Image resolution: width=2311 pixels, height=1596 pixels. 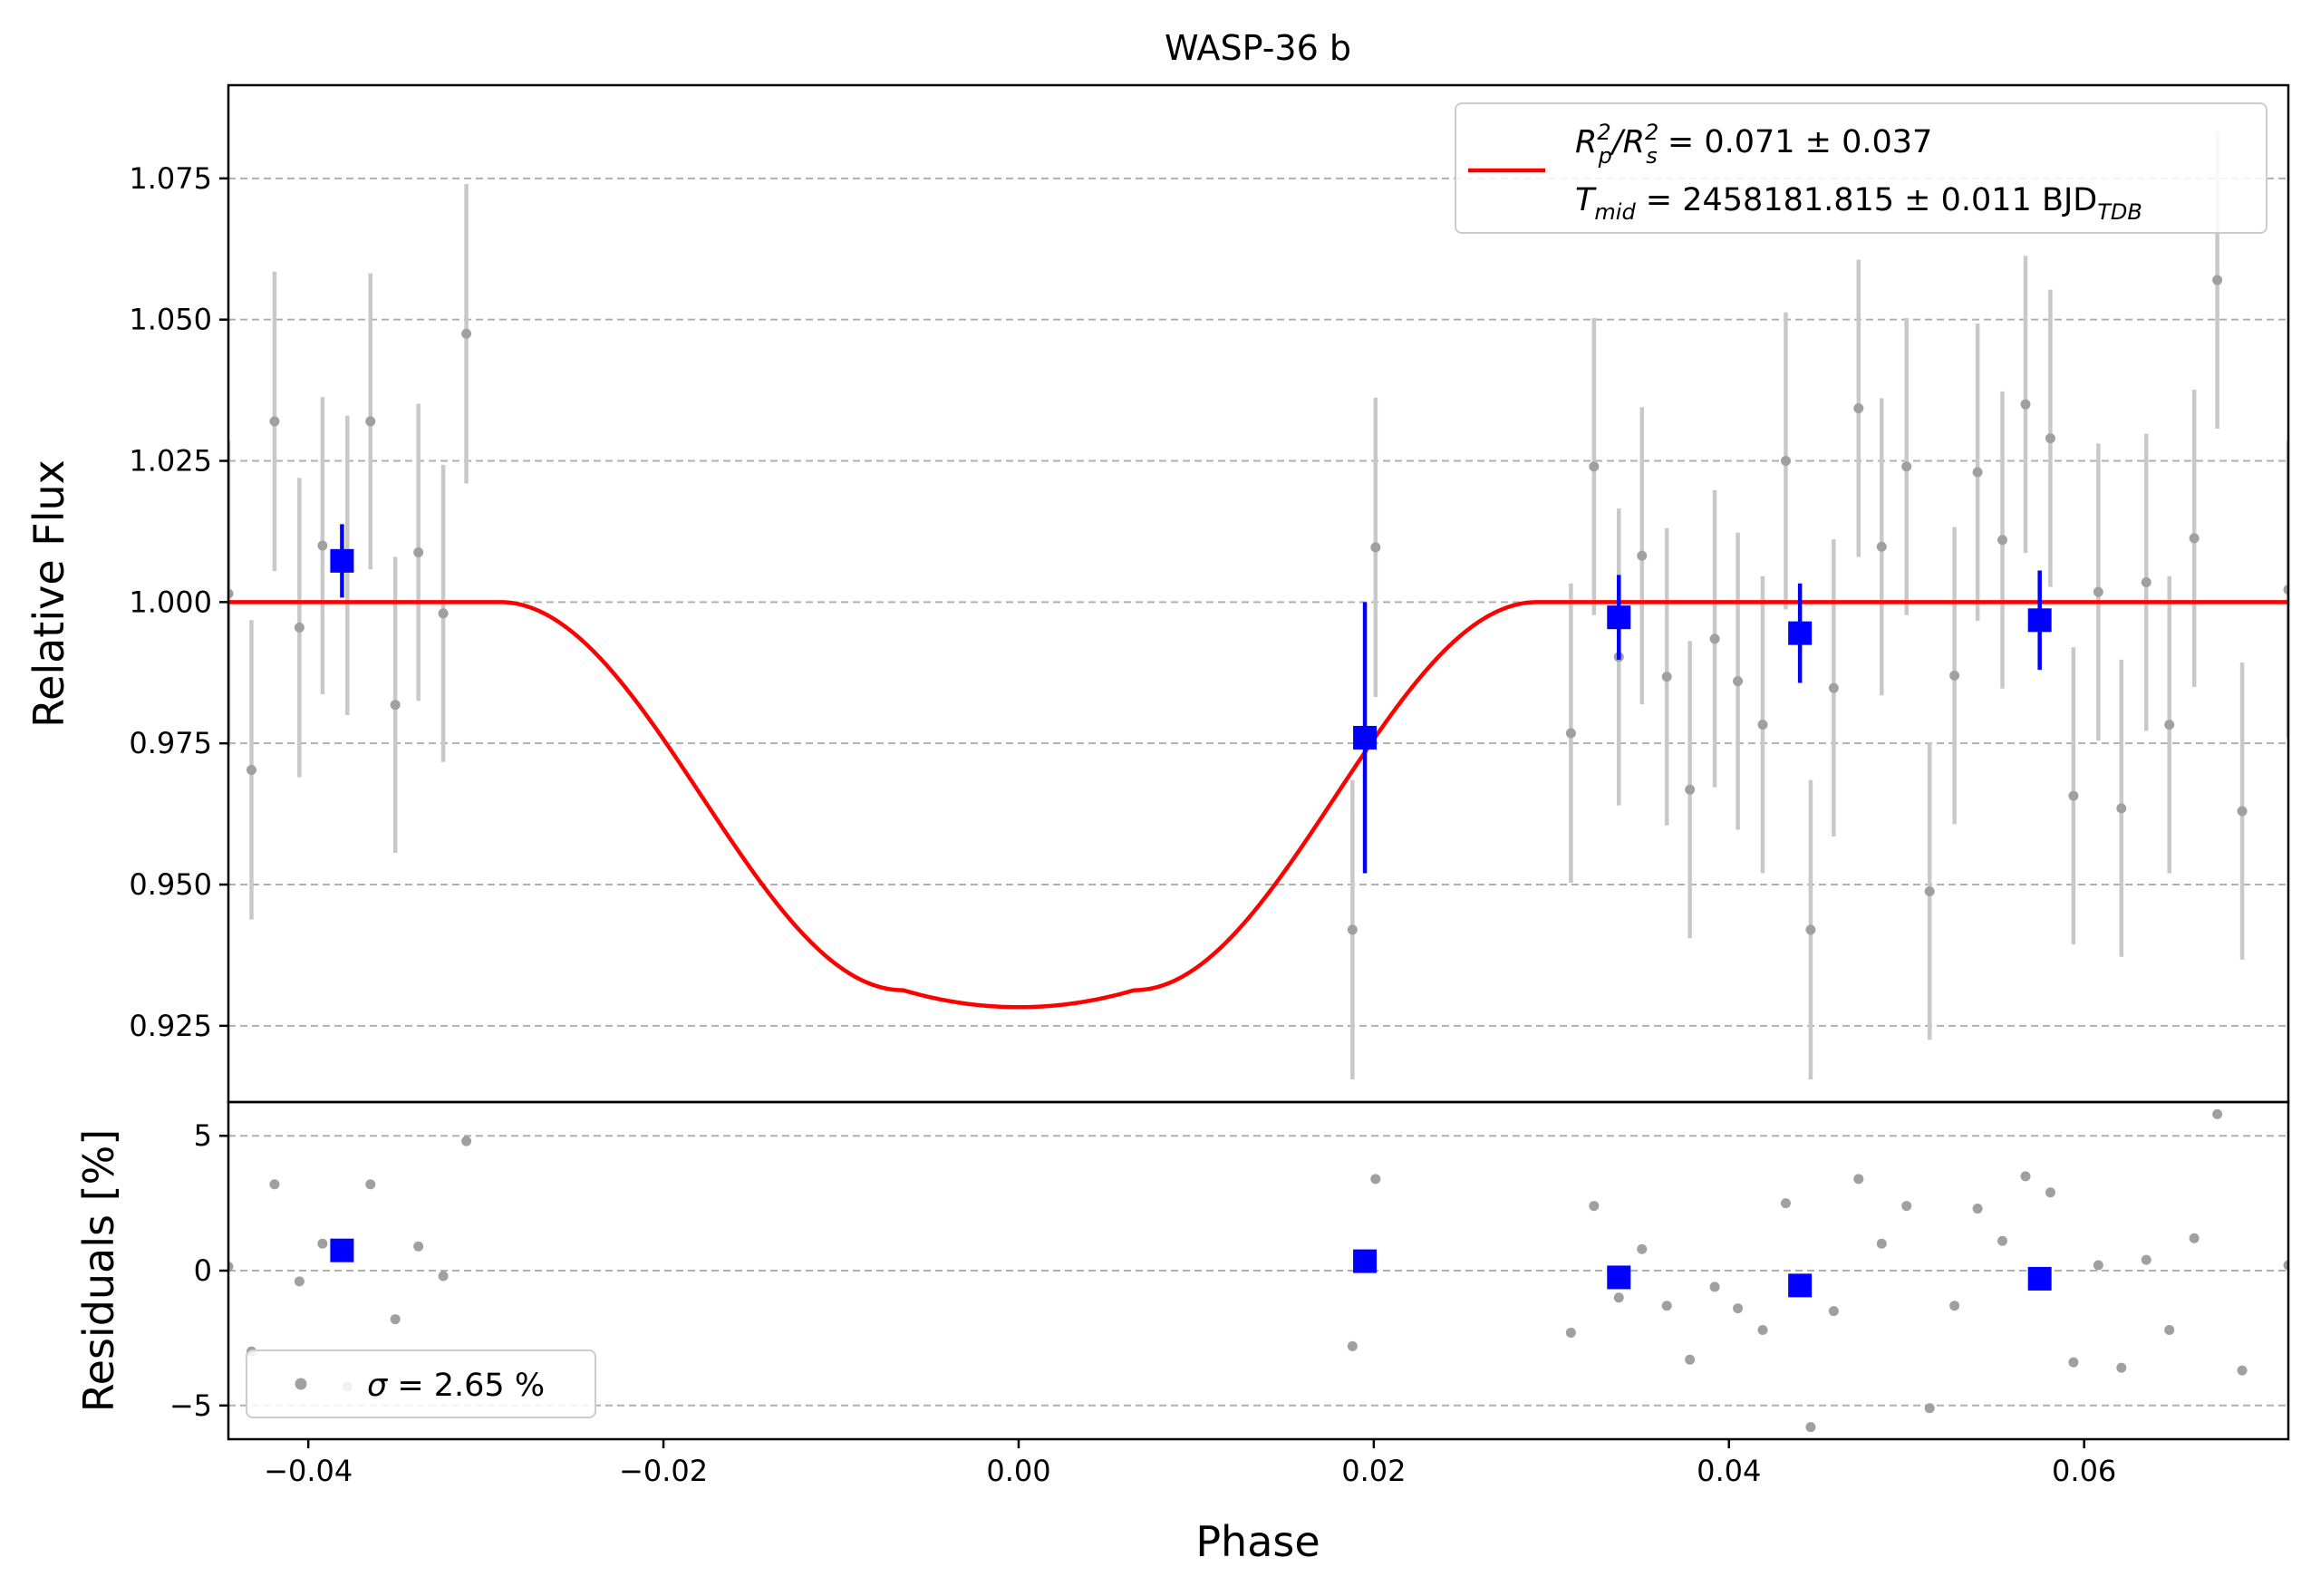 What do you see at coordinates (170, 461) in the screenshot?
I see `main-y-tick-label: 1.025` at bounding box center [170, 461].